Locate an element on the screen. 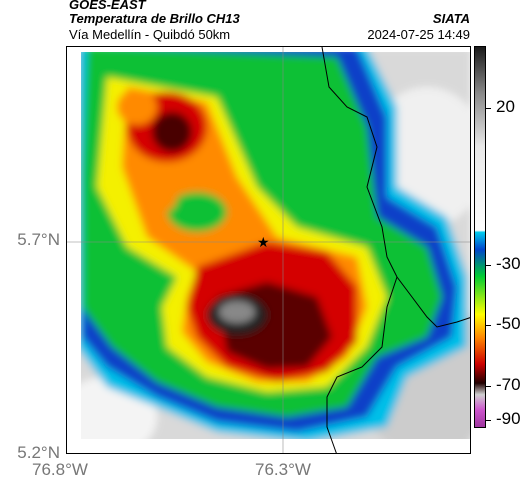 The width and height of the screenshot is (526, 491). x-tick-label: 76.3°W is located at coordinates (283, 469).